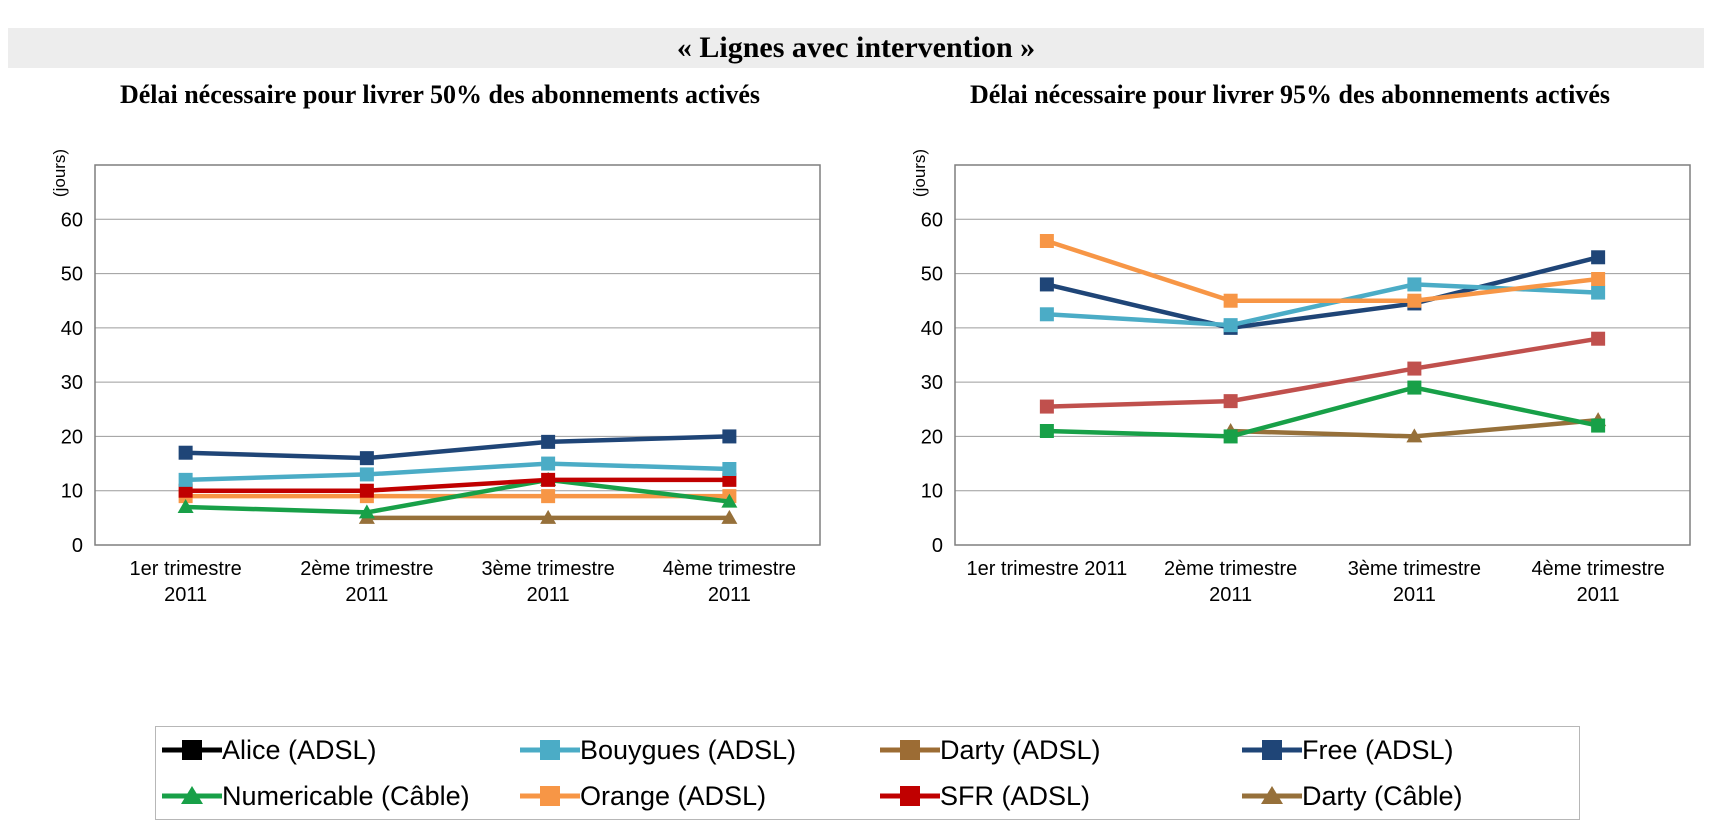 The image size is (1712, 831). Describe the element at coordinates (72, 492) in the screenshot. I see `y-tick-label: 10` at that location.